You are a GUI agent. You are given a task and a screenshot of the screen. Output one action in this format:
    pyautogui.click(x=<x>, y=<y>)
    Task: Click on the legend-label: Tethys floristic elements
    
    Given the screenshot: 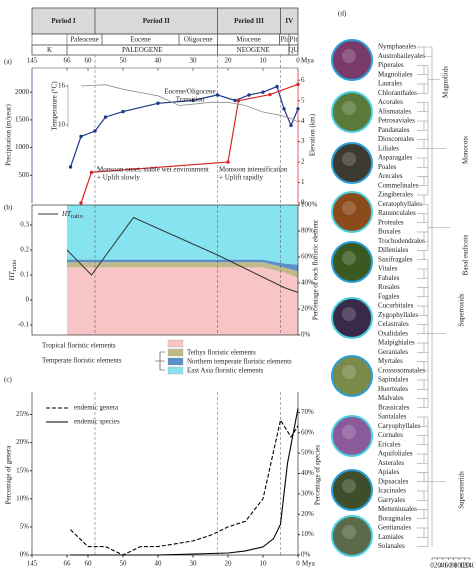 What is the action you would take?
    pyautogui.click(x=221, y=352)
    